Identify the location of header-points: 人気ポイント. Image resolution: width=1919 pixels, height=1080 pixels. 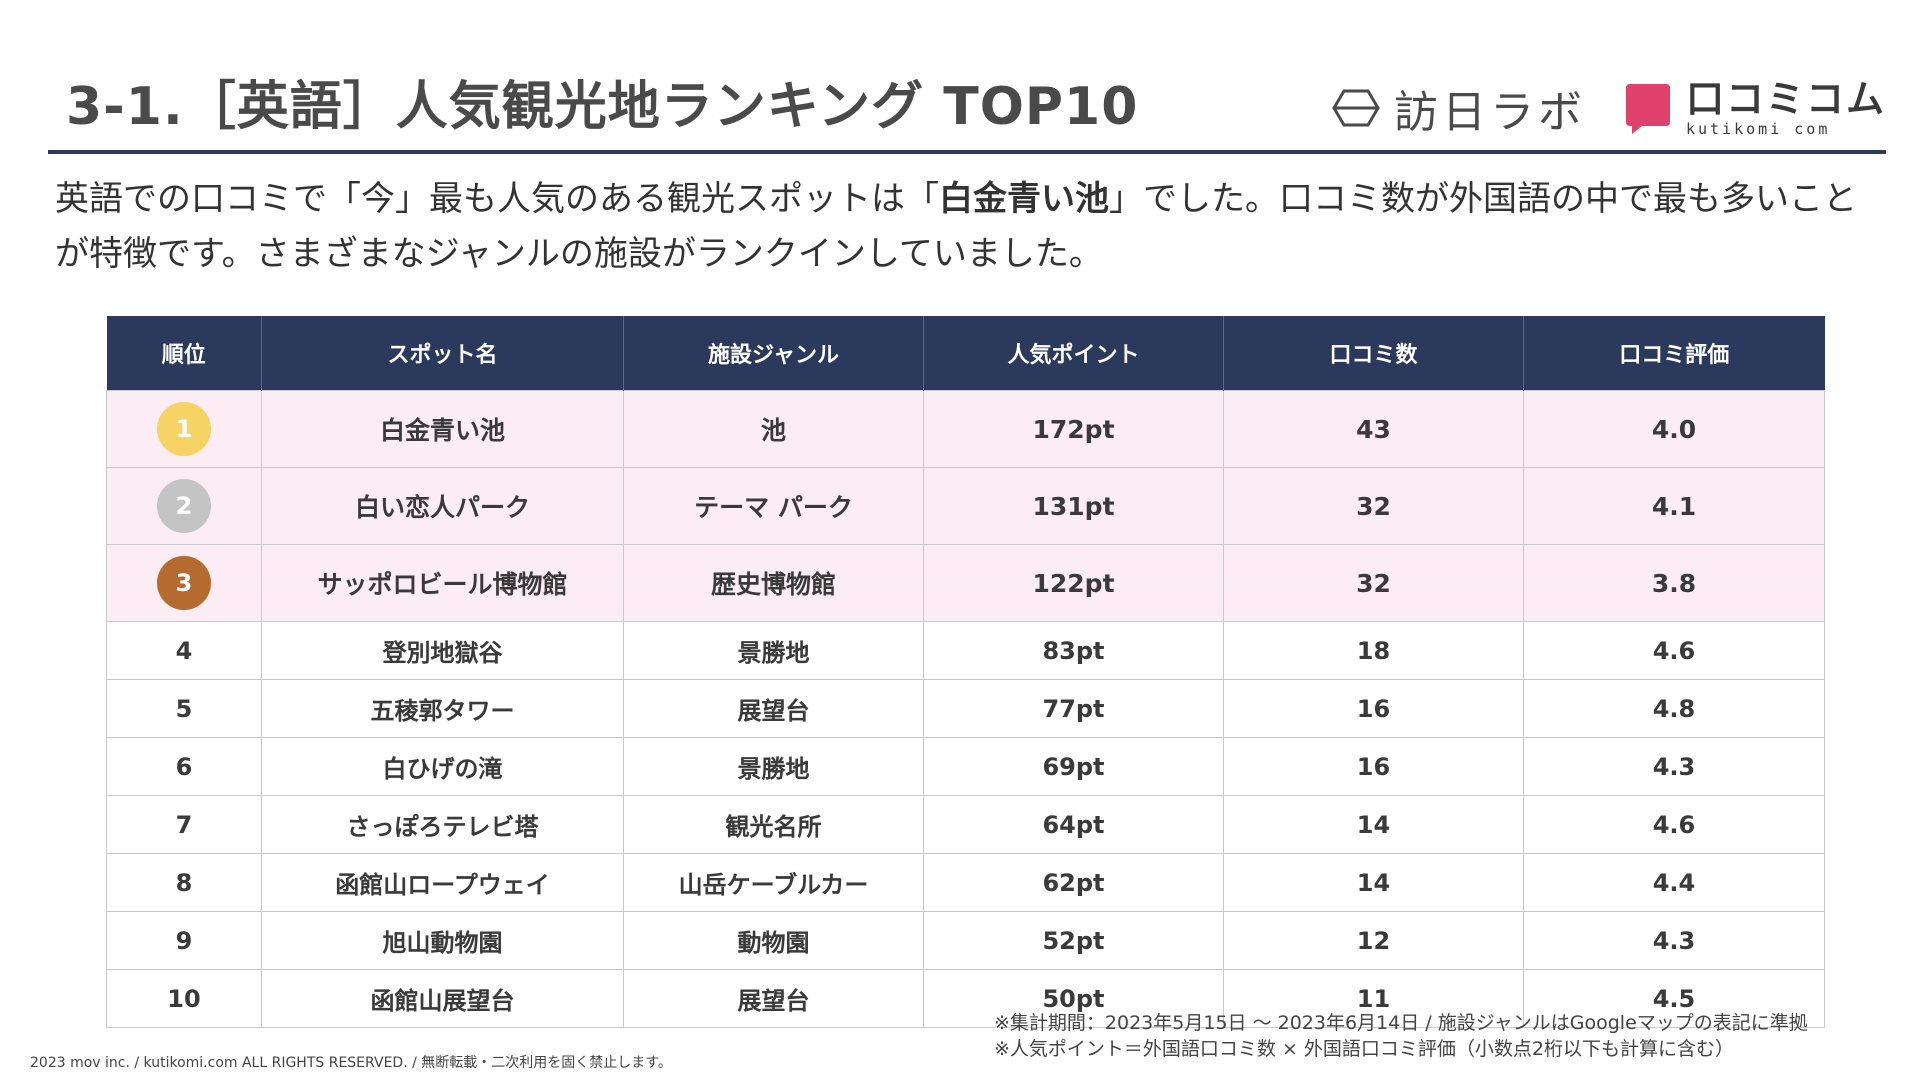
(1073, 353).